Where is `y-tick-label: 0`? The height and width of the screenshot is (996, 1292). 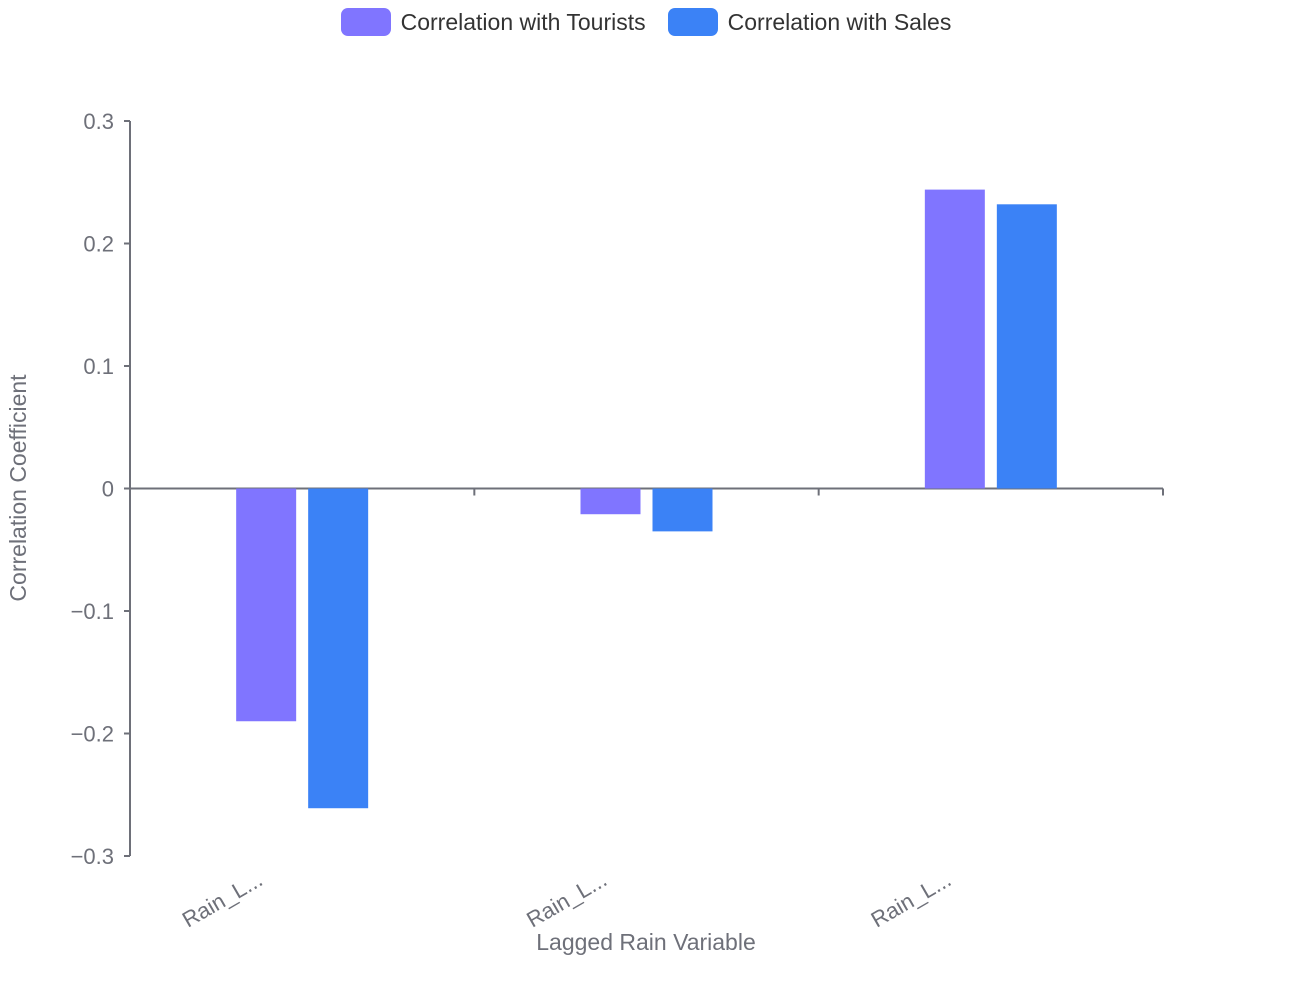 y-tick-label: 0 is located at coordinates (108, 489).